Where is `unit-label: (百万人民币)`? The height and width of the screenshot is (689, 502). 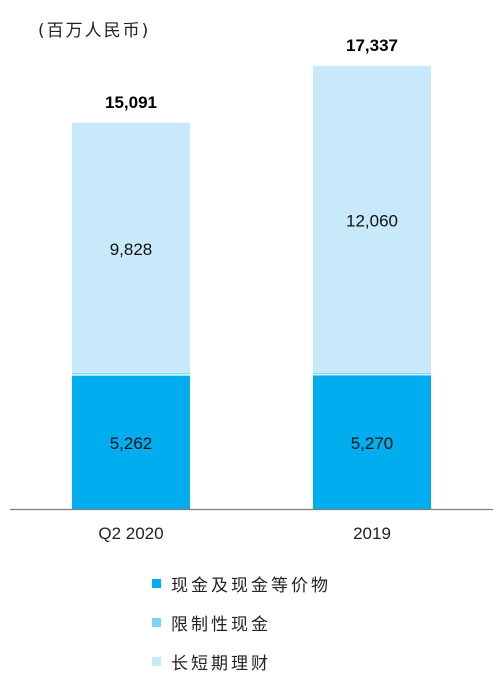 unit-label: (百万人民币) is located at coordinates (94, 31).